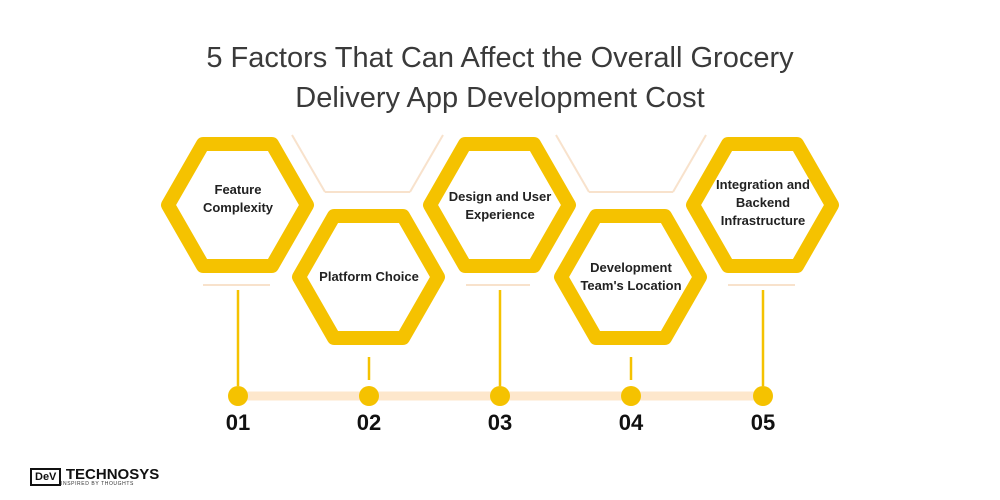  What do you see at coordinates (112, 474) in the screenshot?
I see `logo-brand: TECHNOSYS` at bounding box center [112, 474].